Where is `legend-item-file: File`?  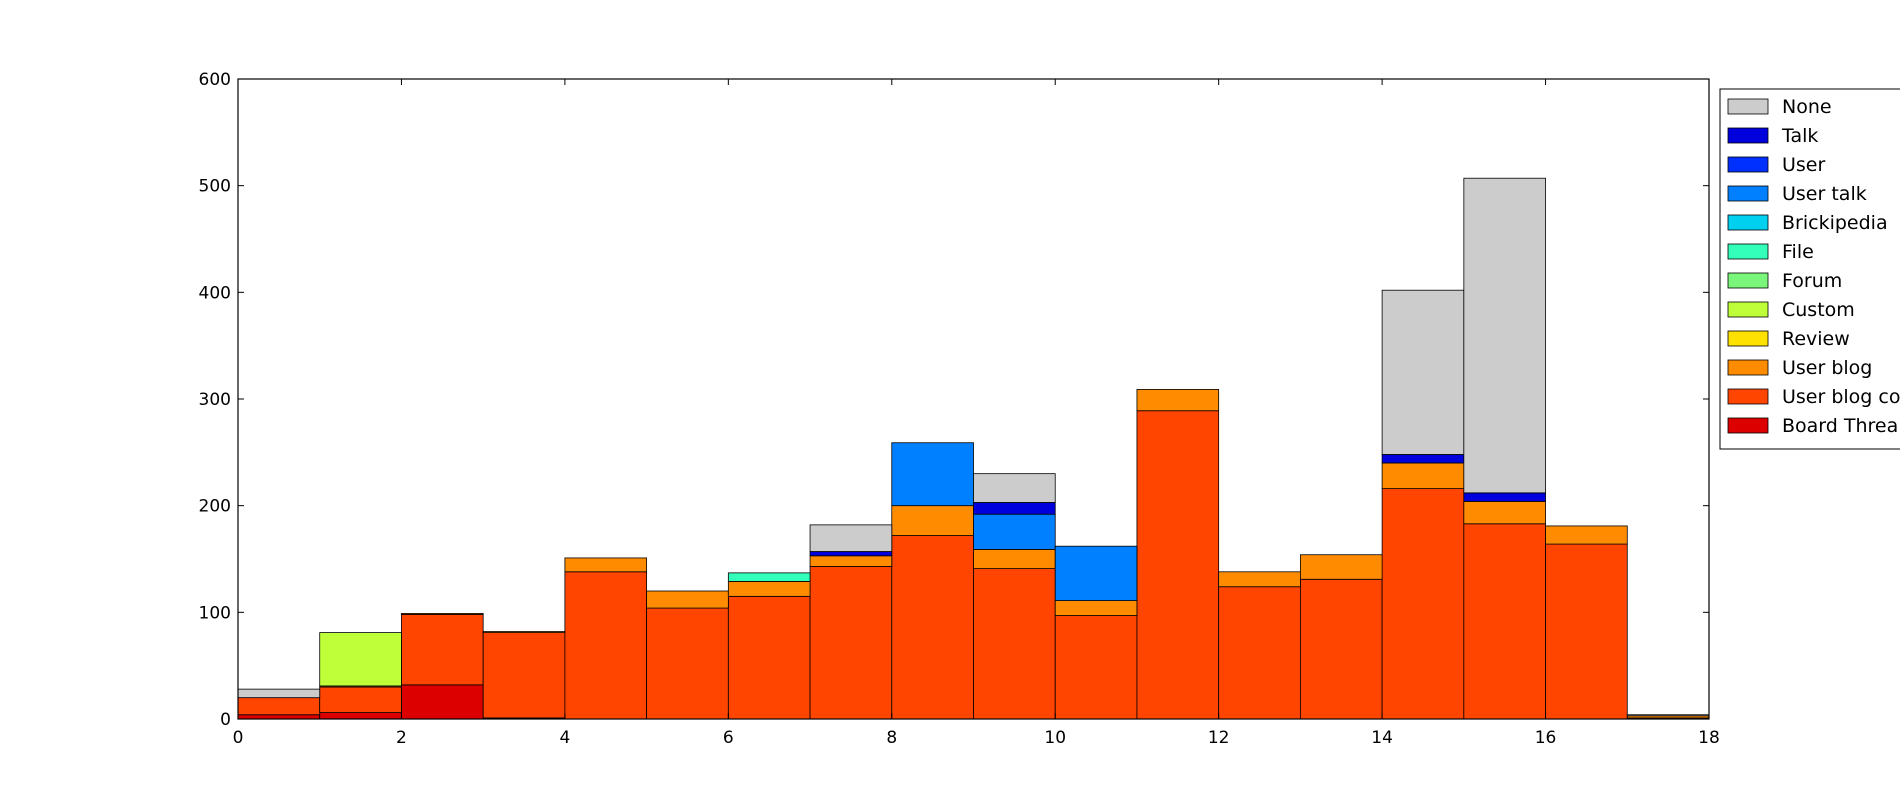 legend-item-file: File is located at coordinates (1770, 252).